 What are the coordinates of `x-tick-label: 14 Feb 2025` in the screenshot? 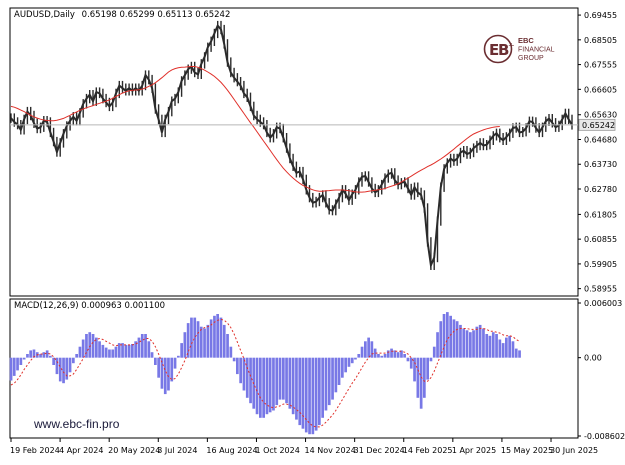 It's located at (428, 450).